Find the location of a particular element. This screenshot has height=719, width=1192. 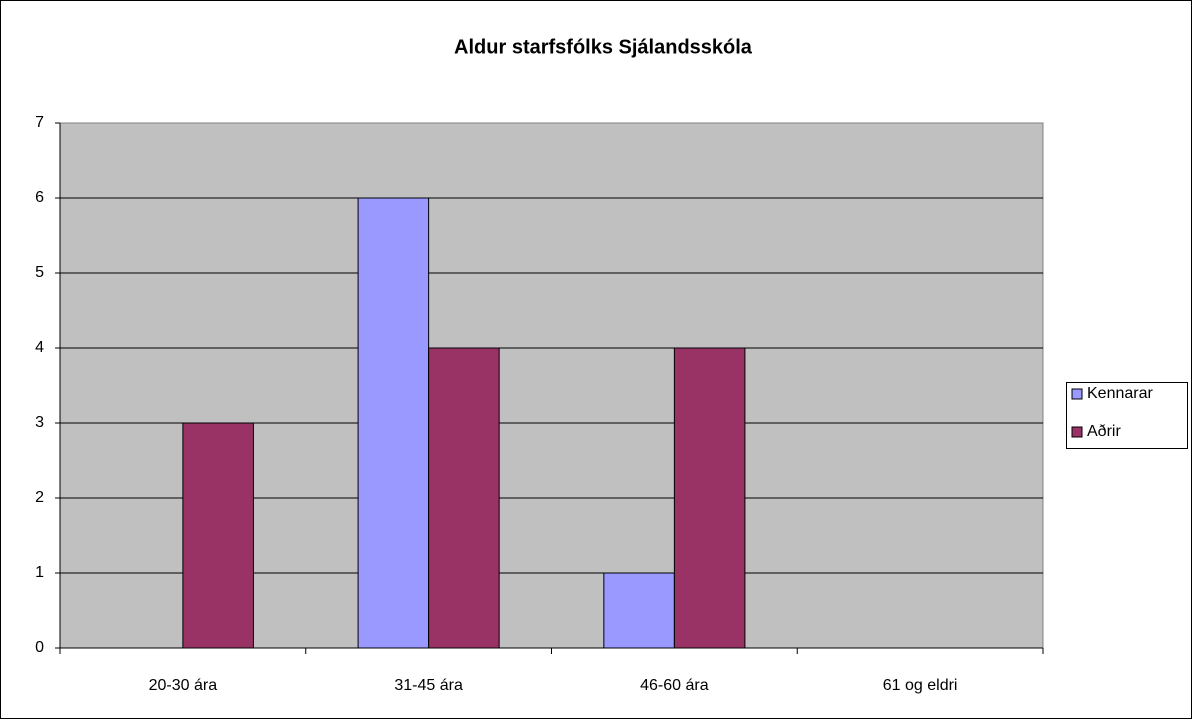

y-tick-label: 6 is located at coordinates (39, 197).